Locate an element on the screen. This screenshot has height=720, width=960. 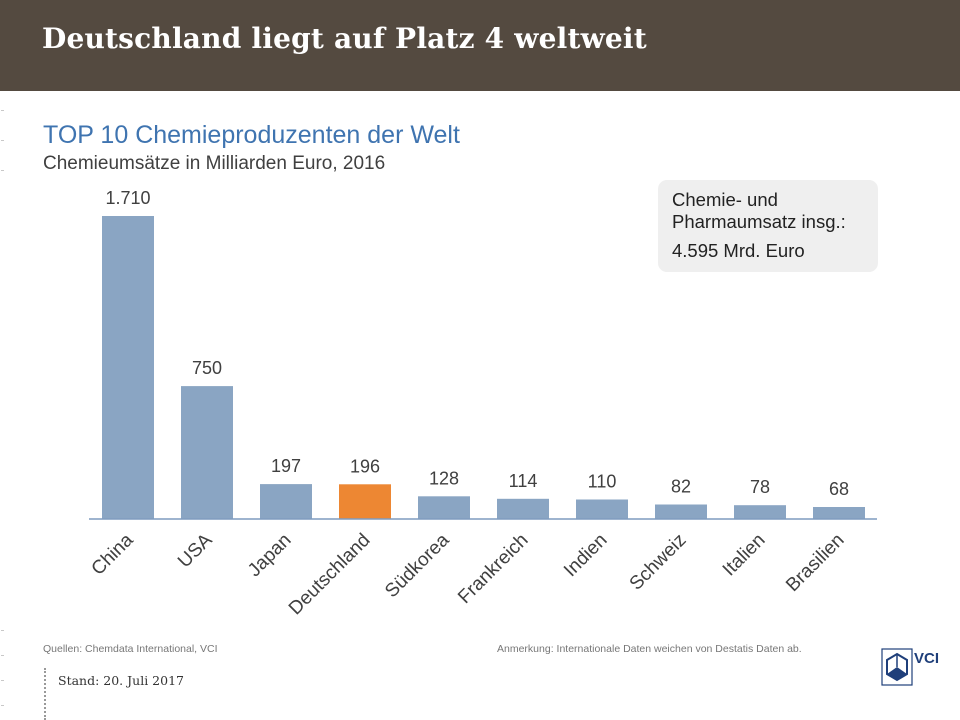
data-label-7: 82 is located at coordinates (681, 487).